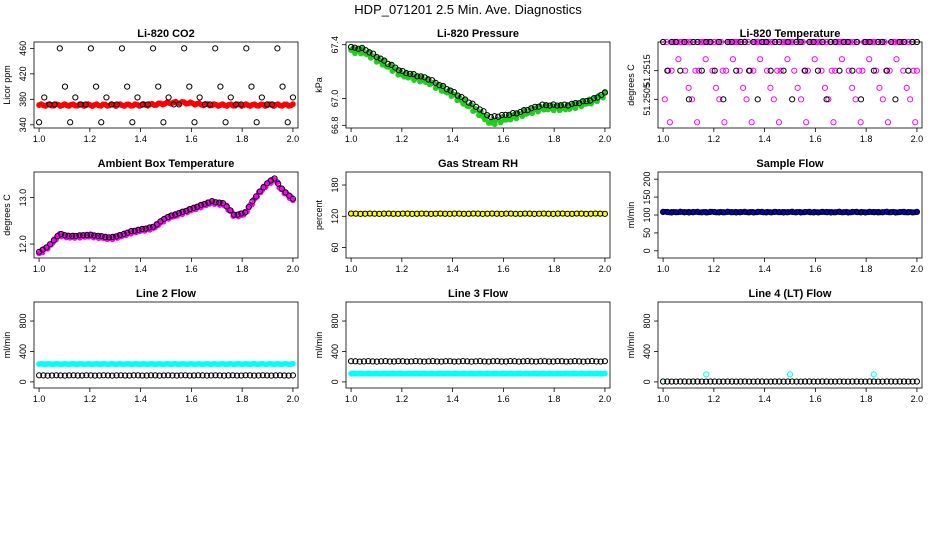 Image resolution: width=936 pixels, height=540 pixels. What do you see at coordinates (335, 248) in the screenshot?
I see `y-tick-label: 60` at bounding box center [335, 248].